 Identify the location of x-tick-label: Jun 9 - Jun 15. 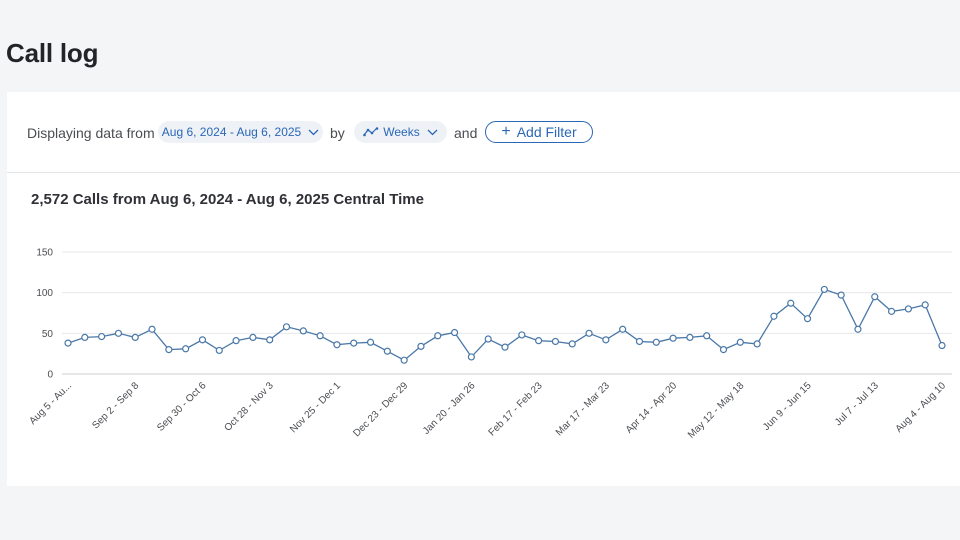
(787, 406).